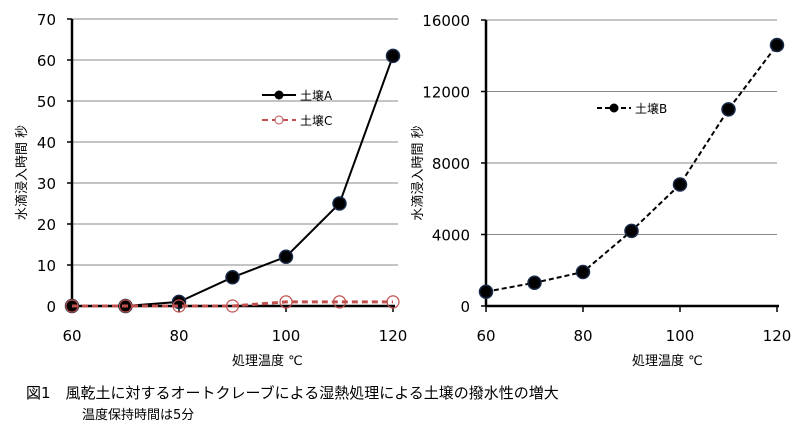 The width and height of the screenshot is (801, 432). What do you see at coordinates (46, 143) in the screenshot?
I see `y-tick-label: 40` at bounding box center [46, 143].